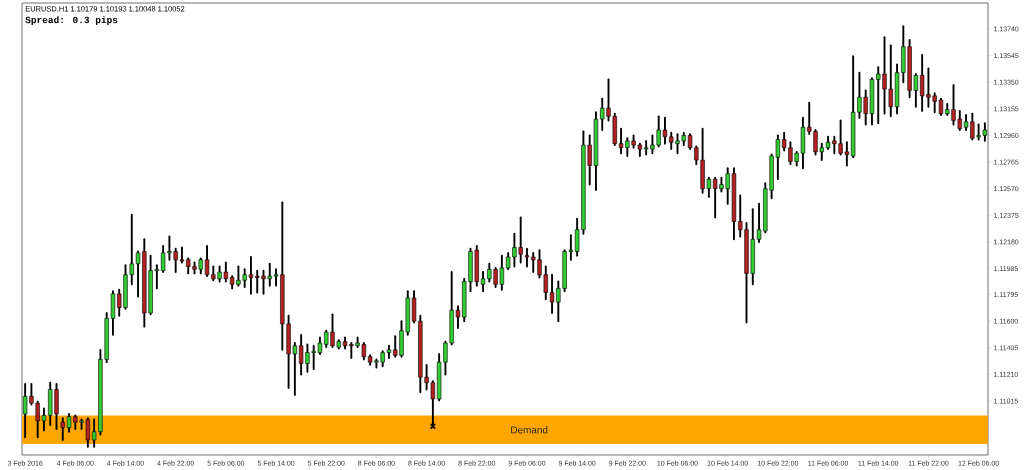  Describe the element at coordinates (71, 21) in the screenshot. I see `text: Spread: 0.3 pips` at that location.